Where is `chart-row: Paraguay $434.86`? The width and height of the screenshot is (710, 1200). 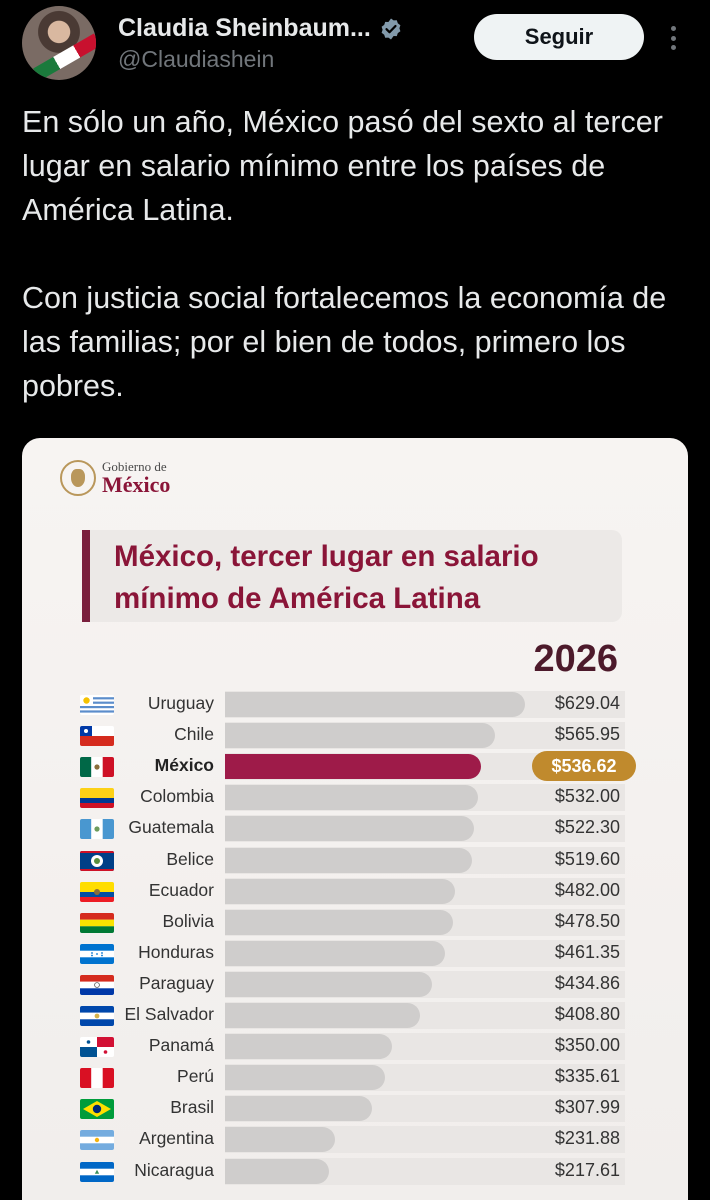 chart-row: Paraguay $434.86 is located at coordinates (355, 984).